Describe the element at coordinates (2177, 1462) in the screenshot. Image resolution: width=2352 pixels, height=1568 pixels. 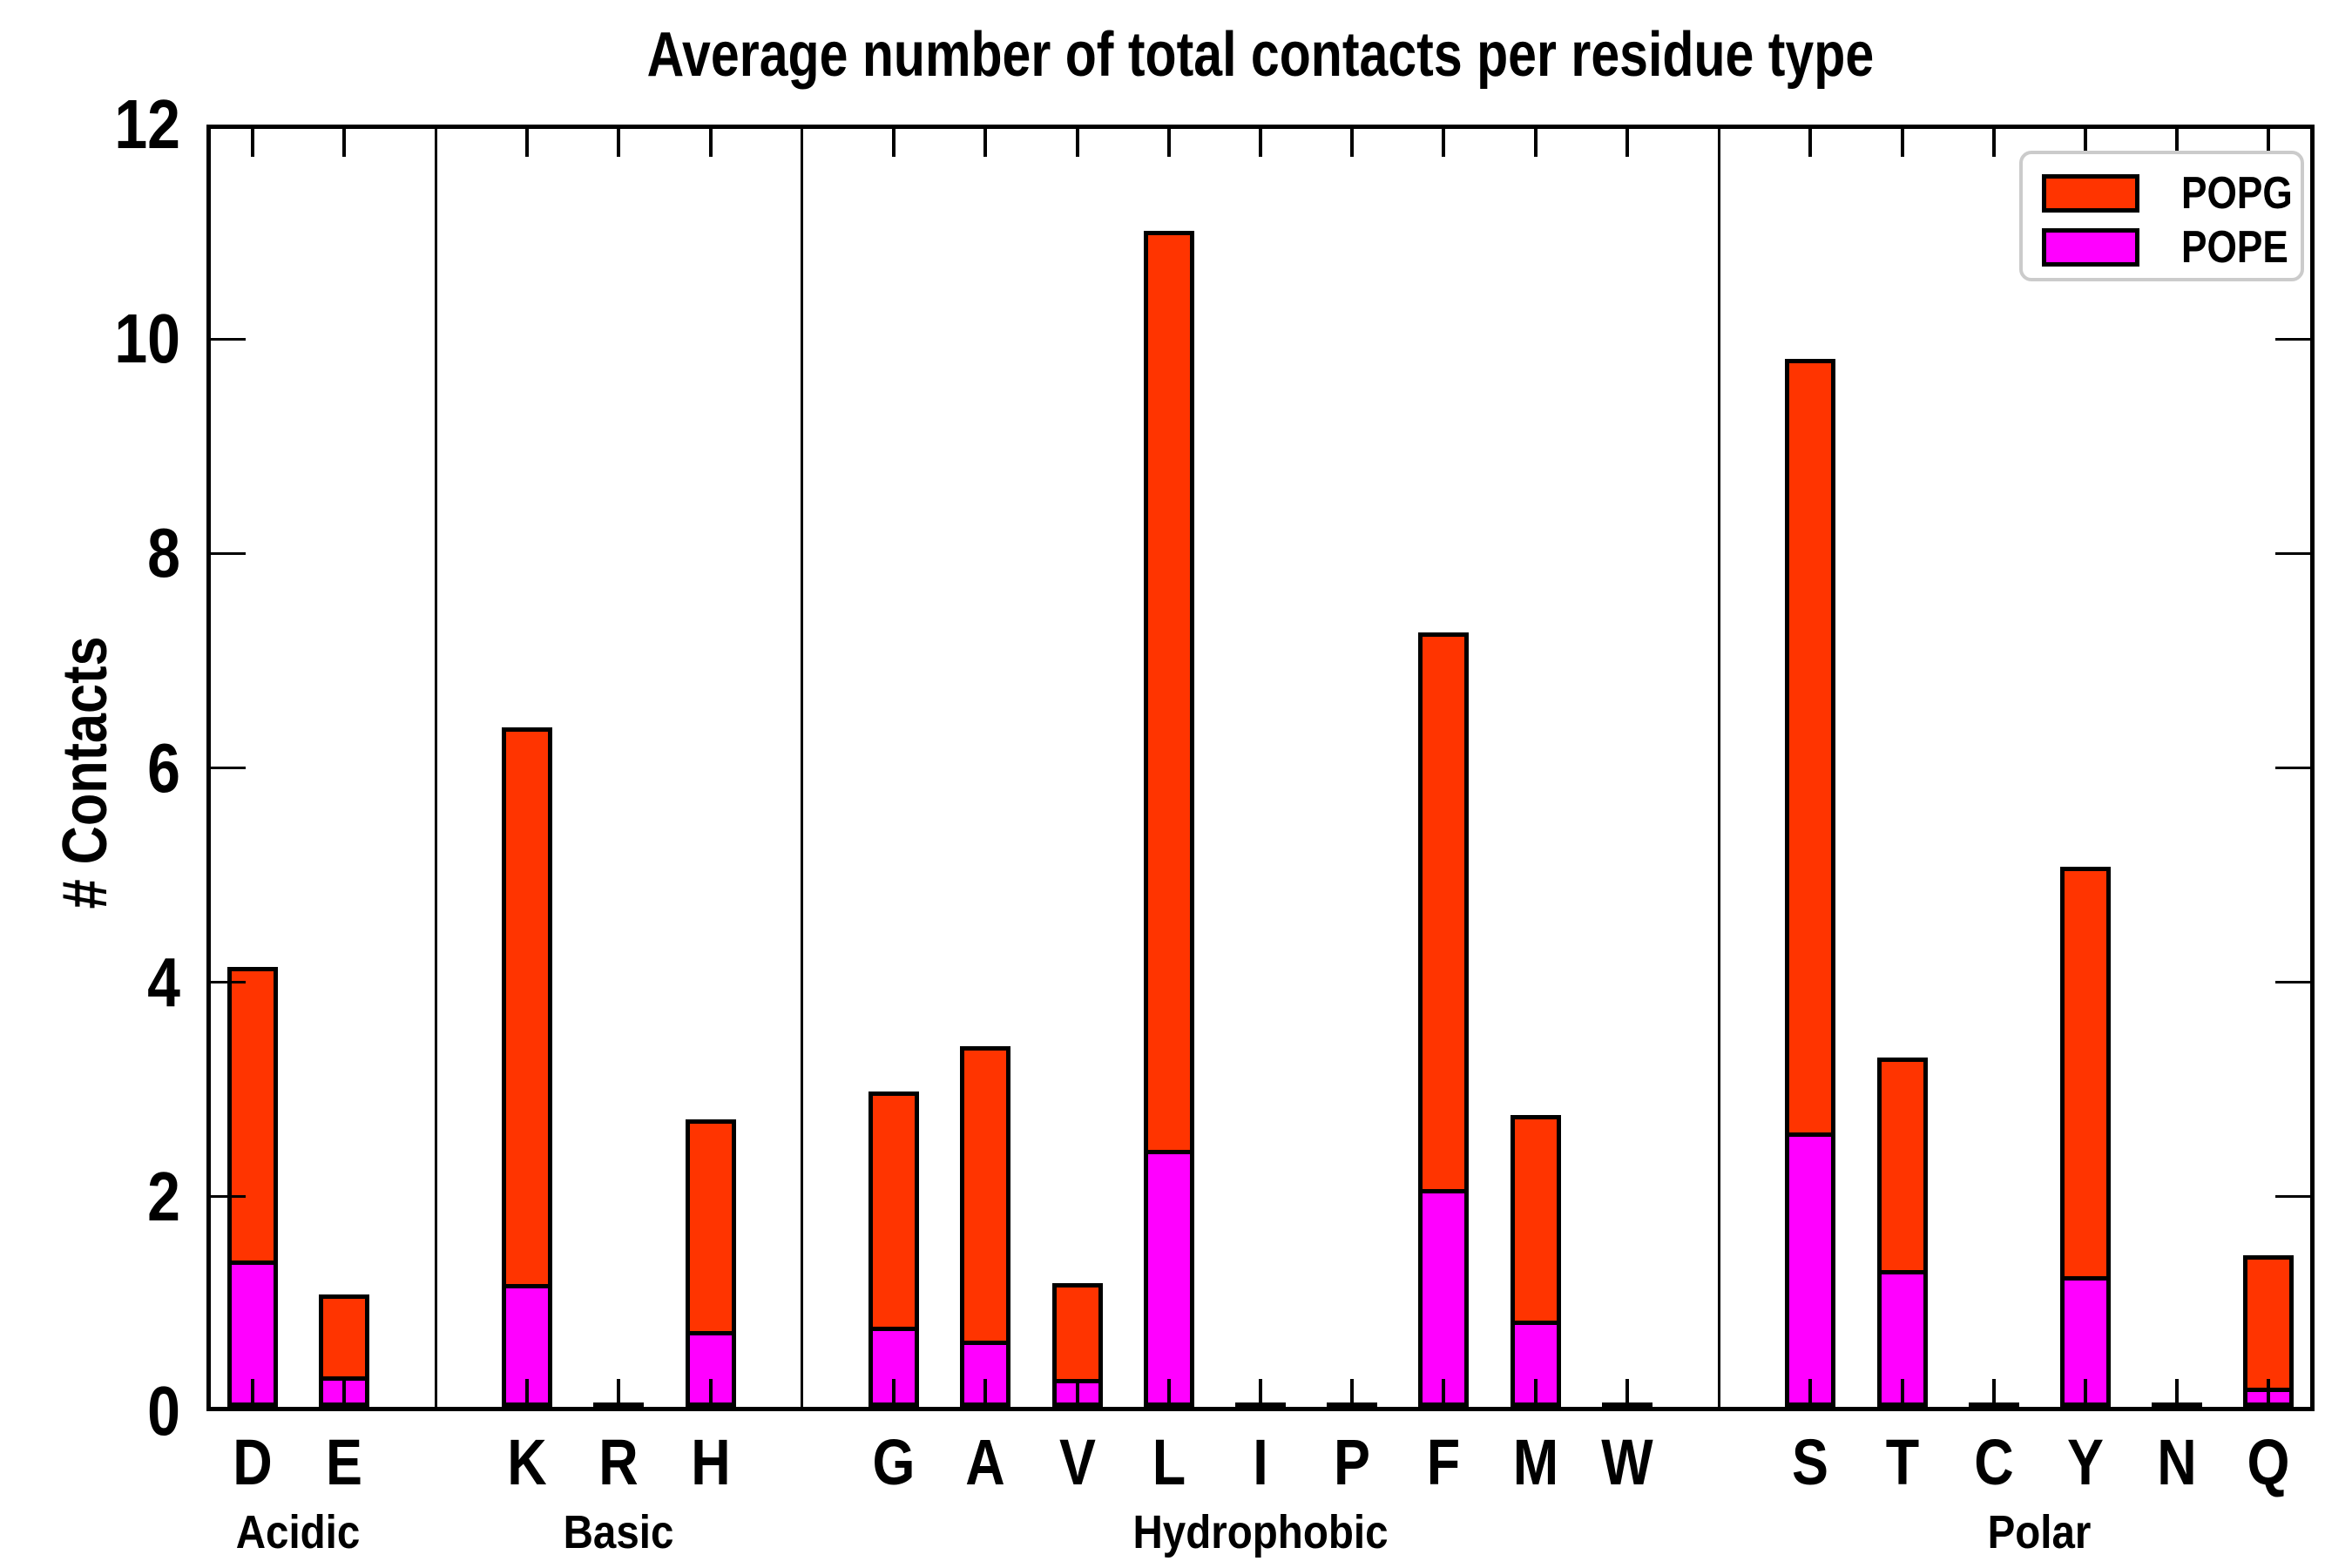
I see `x-tick-label-N: N` at that location.